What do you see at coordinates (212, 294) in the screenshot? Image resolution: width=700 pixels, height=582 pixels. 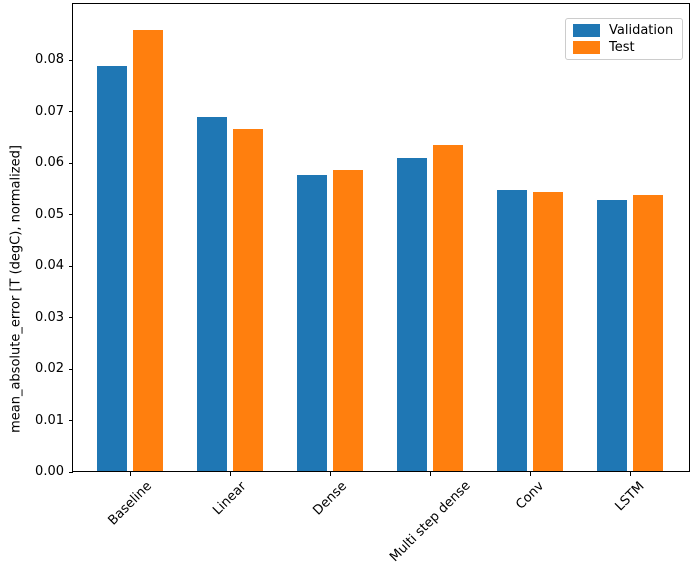 I see `bar-validation-linear` at bounding box center [212, 294].